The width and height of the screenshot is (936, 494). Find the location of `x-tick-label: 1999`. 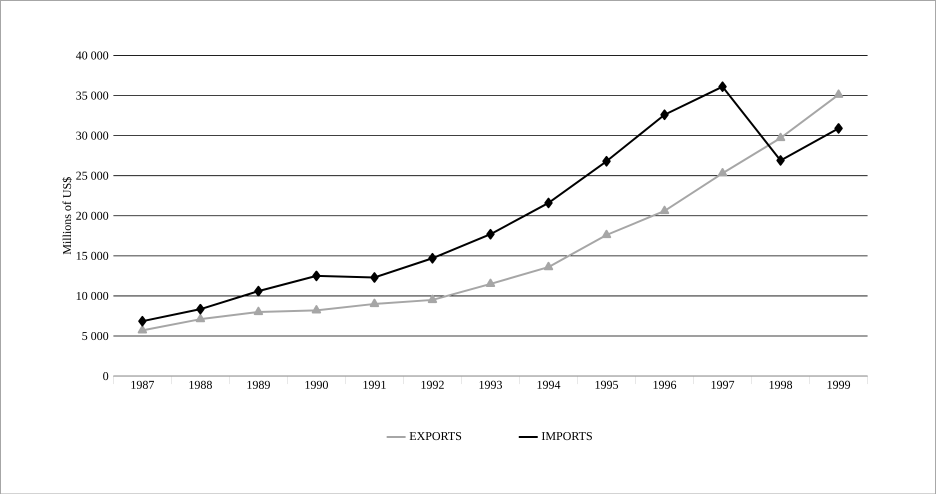

x-tick-label: 1999 is located at coordinates (839, 384).